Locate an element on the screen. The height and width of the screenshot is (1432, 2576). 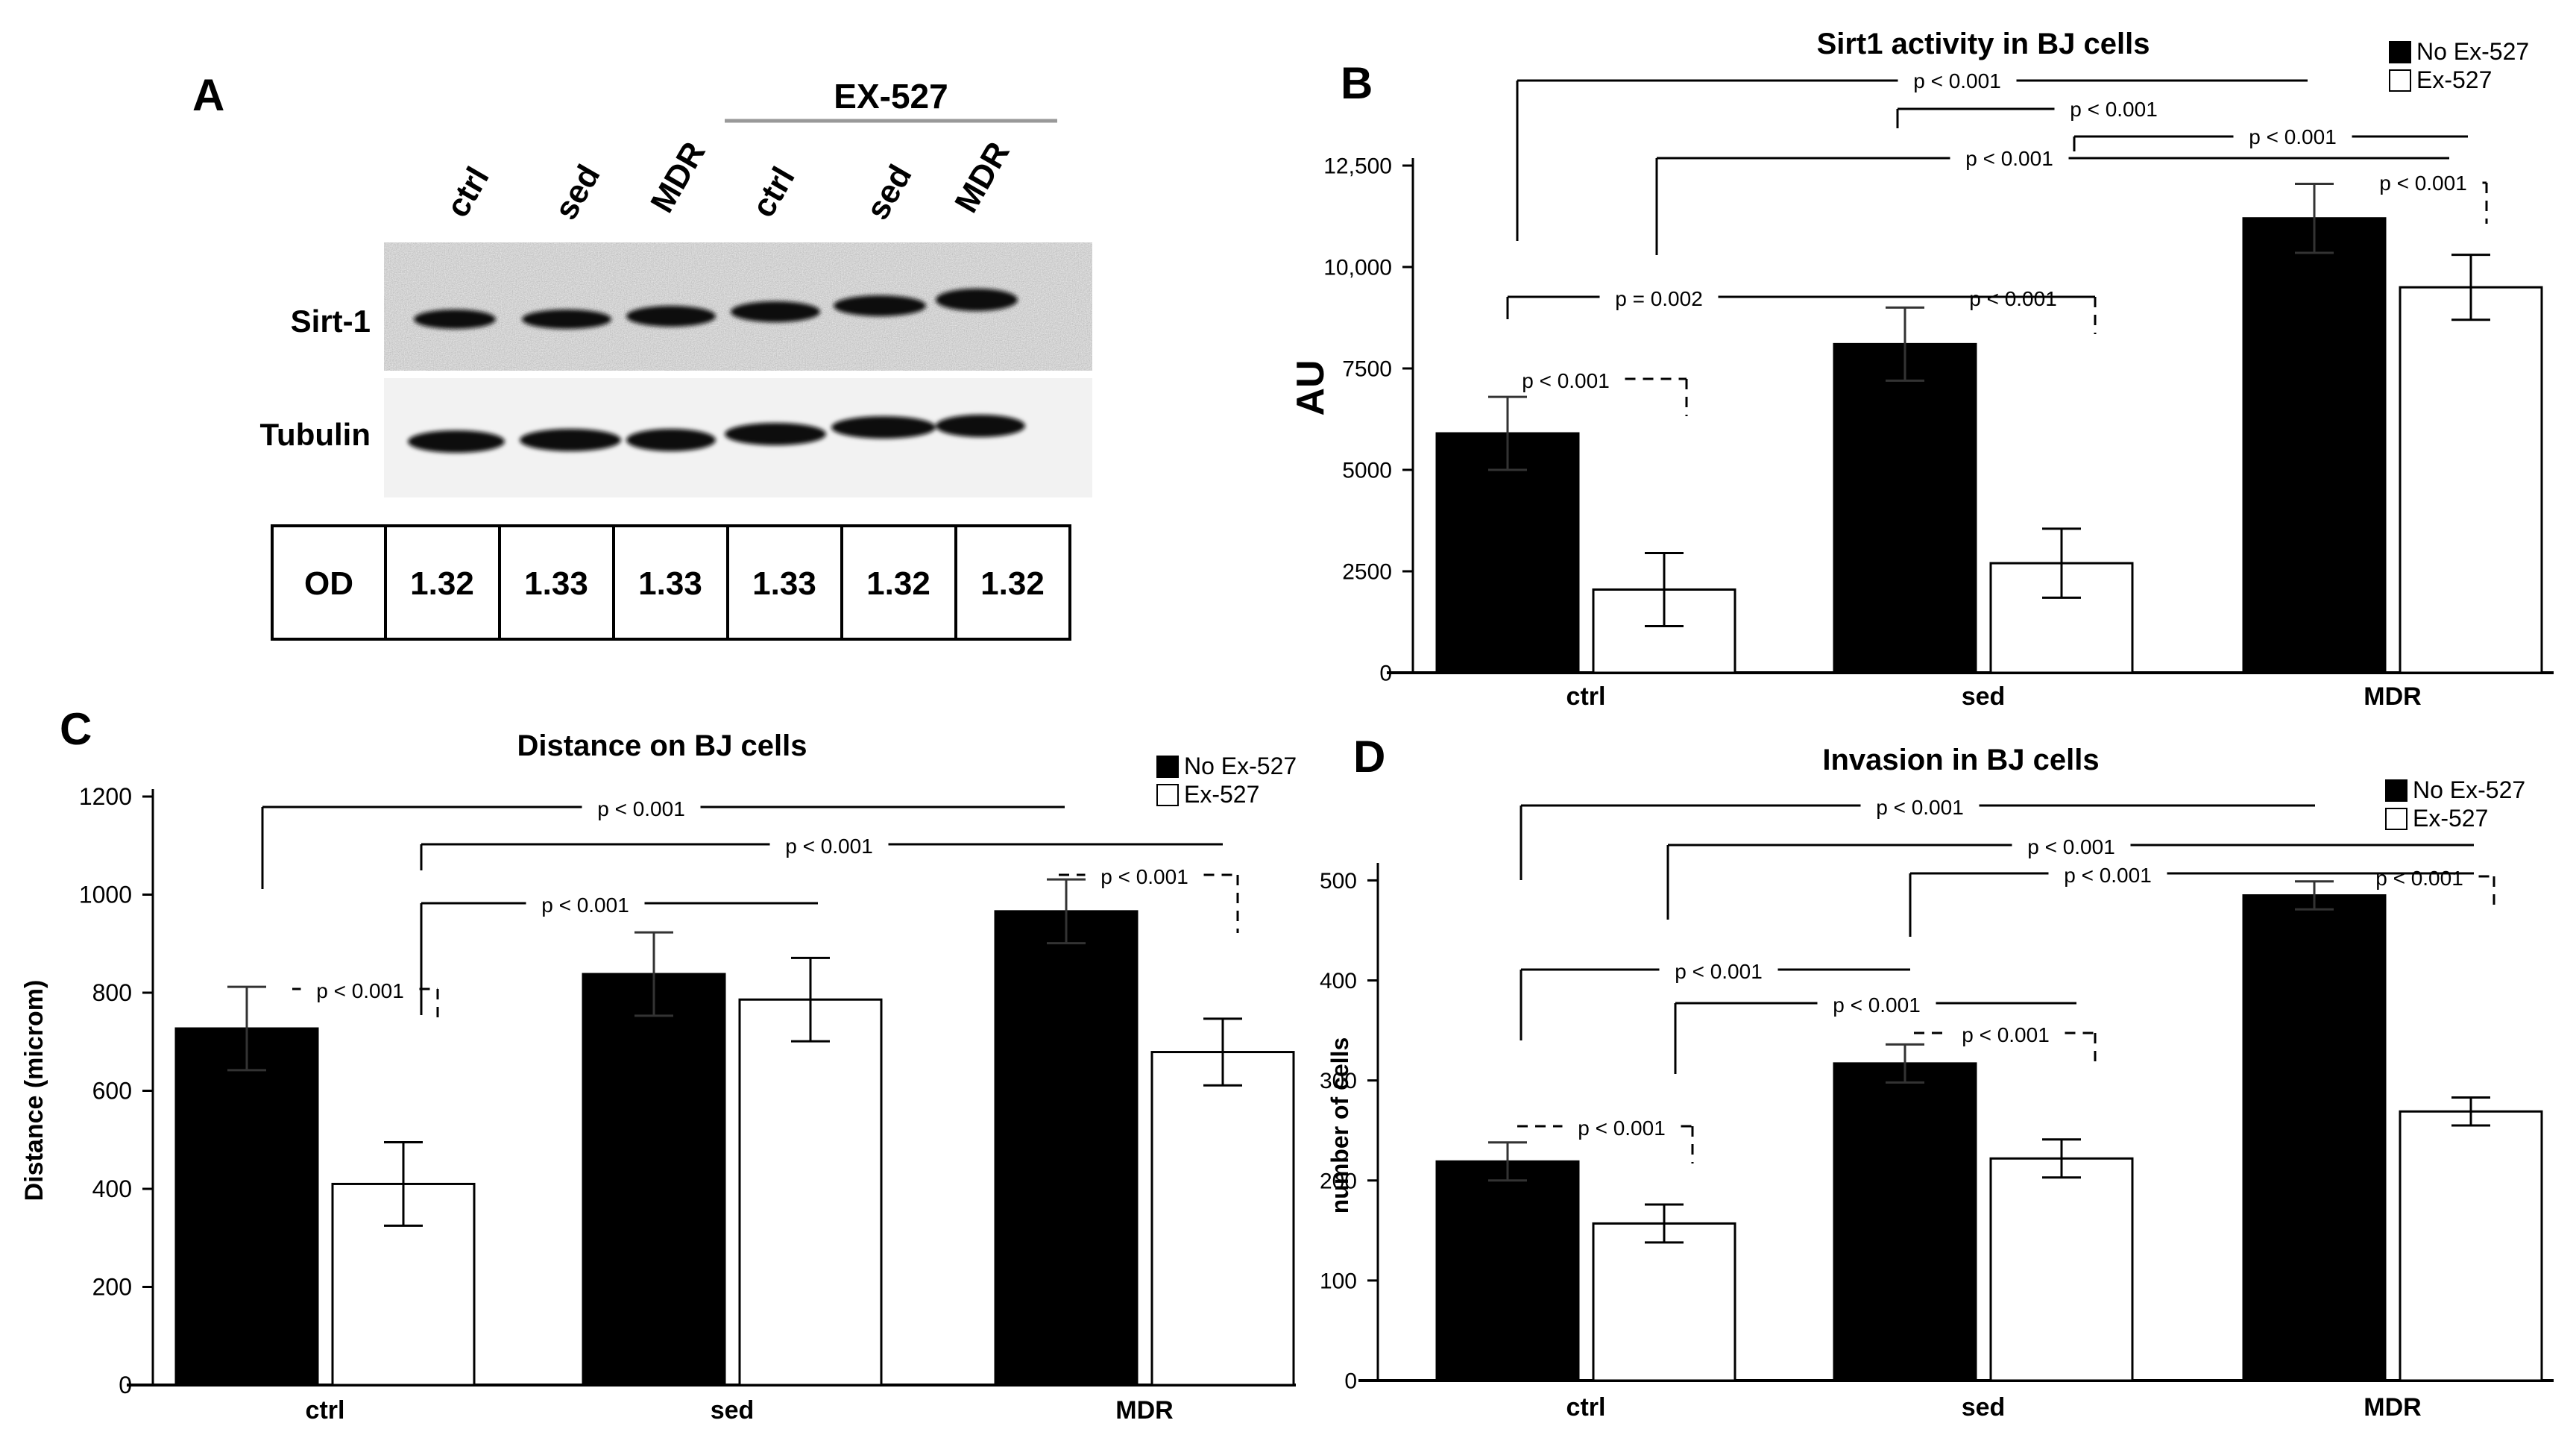
significance-label: p = 0.002 is located at coordinates (1659, 298).